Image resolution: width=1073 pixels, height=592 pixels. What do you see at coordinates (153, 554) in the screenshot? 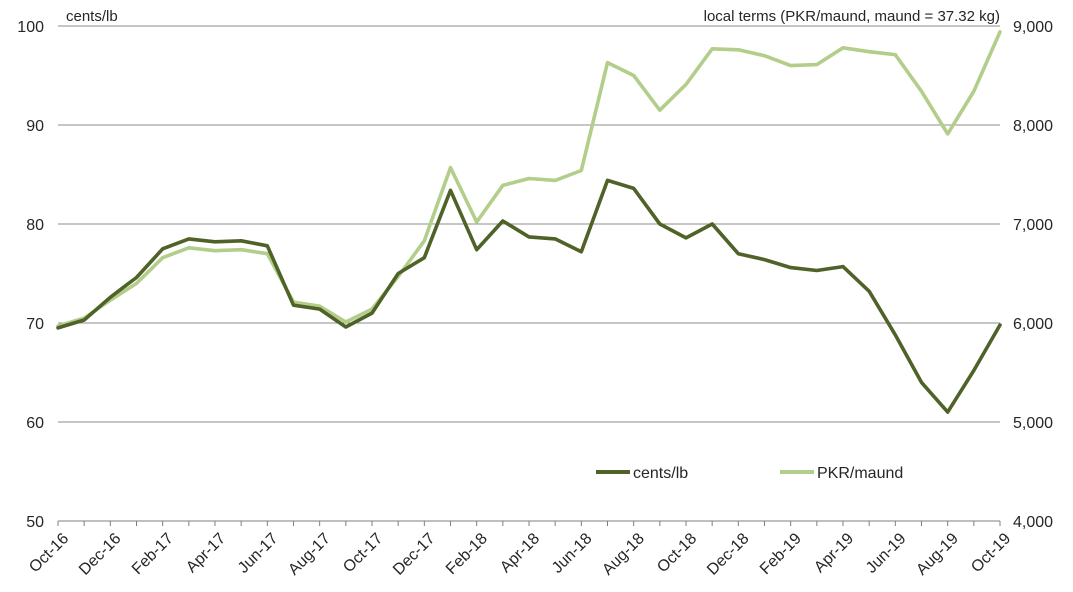
I see `x-tick-label: Feb-17` at bounding box center [153, 554].